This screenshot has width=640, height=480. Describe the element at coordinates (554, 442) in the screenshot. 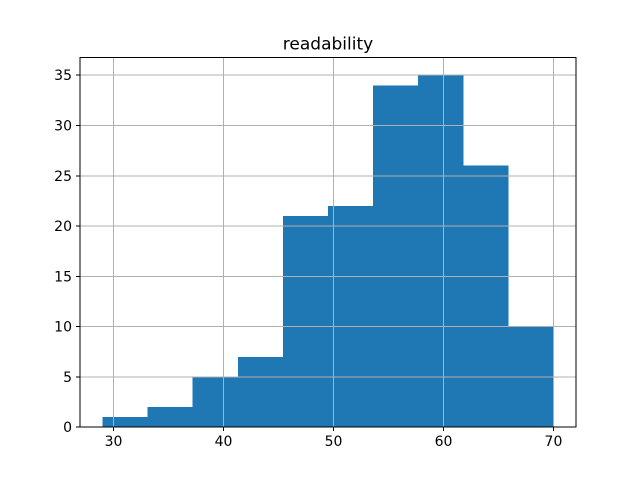

I see `x-tick-label: 70` at that location.